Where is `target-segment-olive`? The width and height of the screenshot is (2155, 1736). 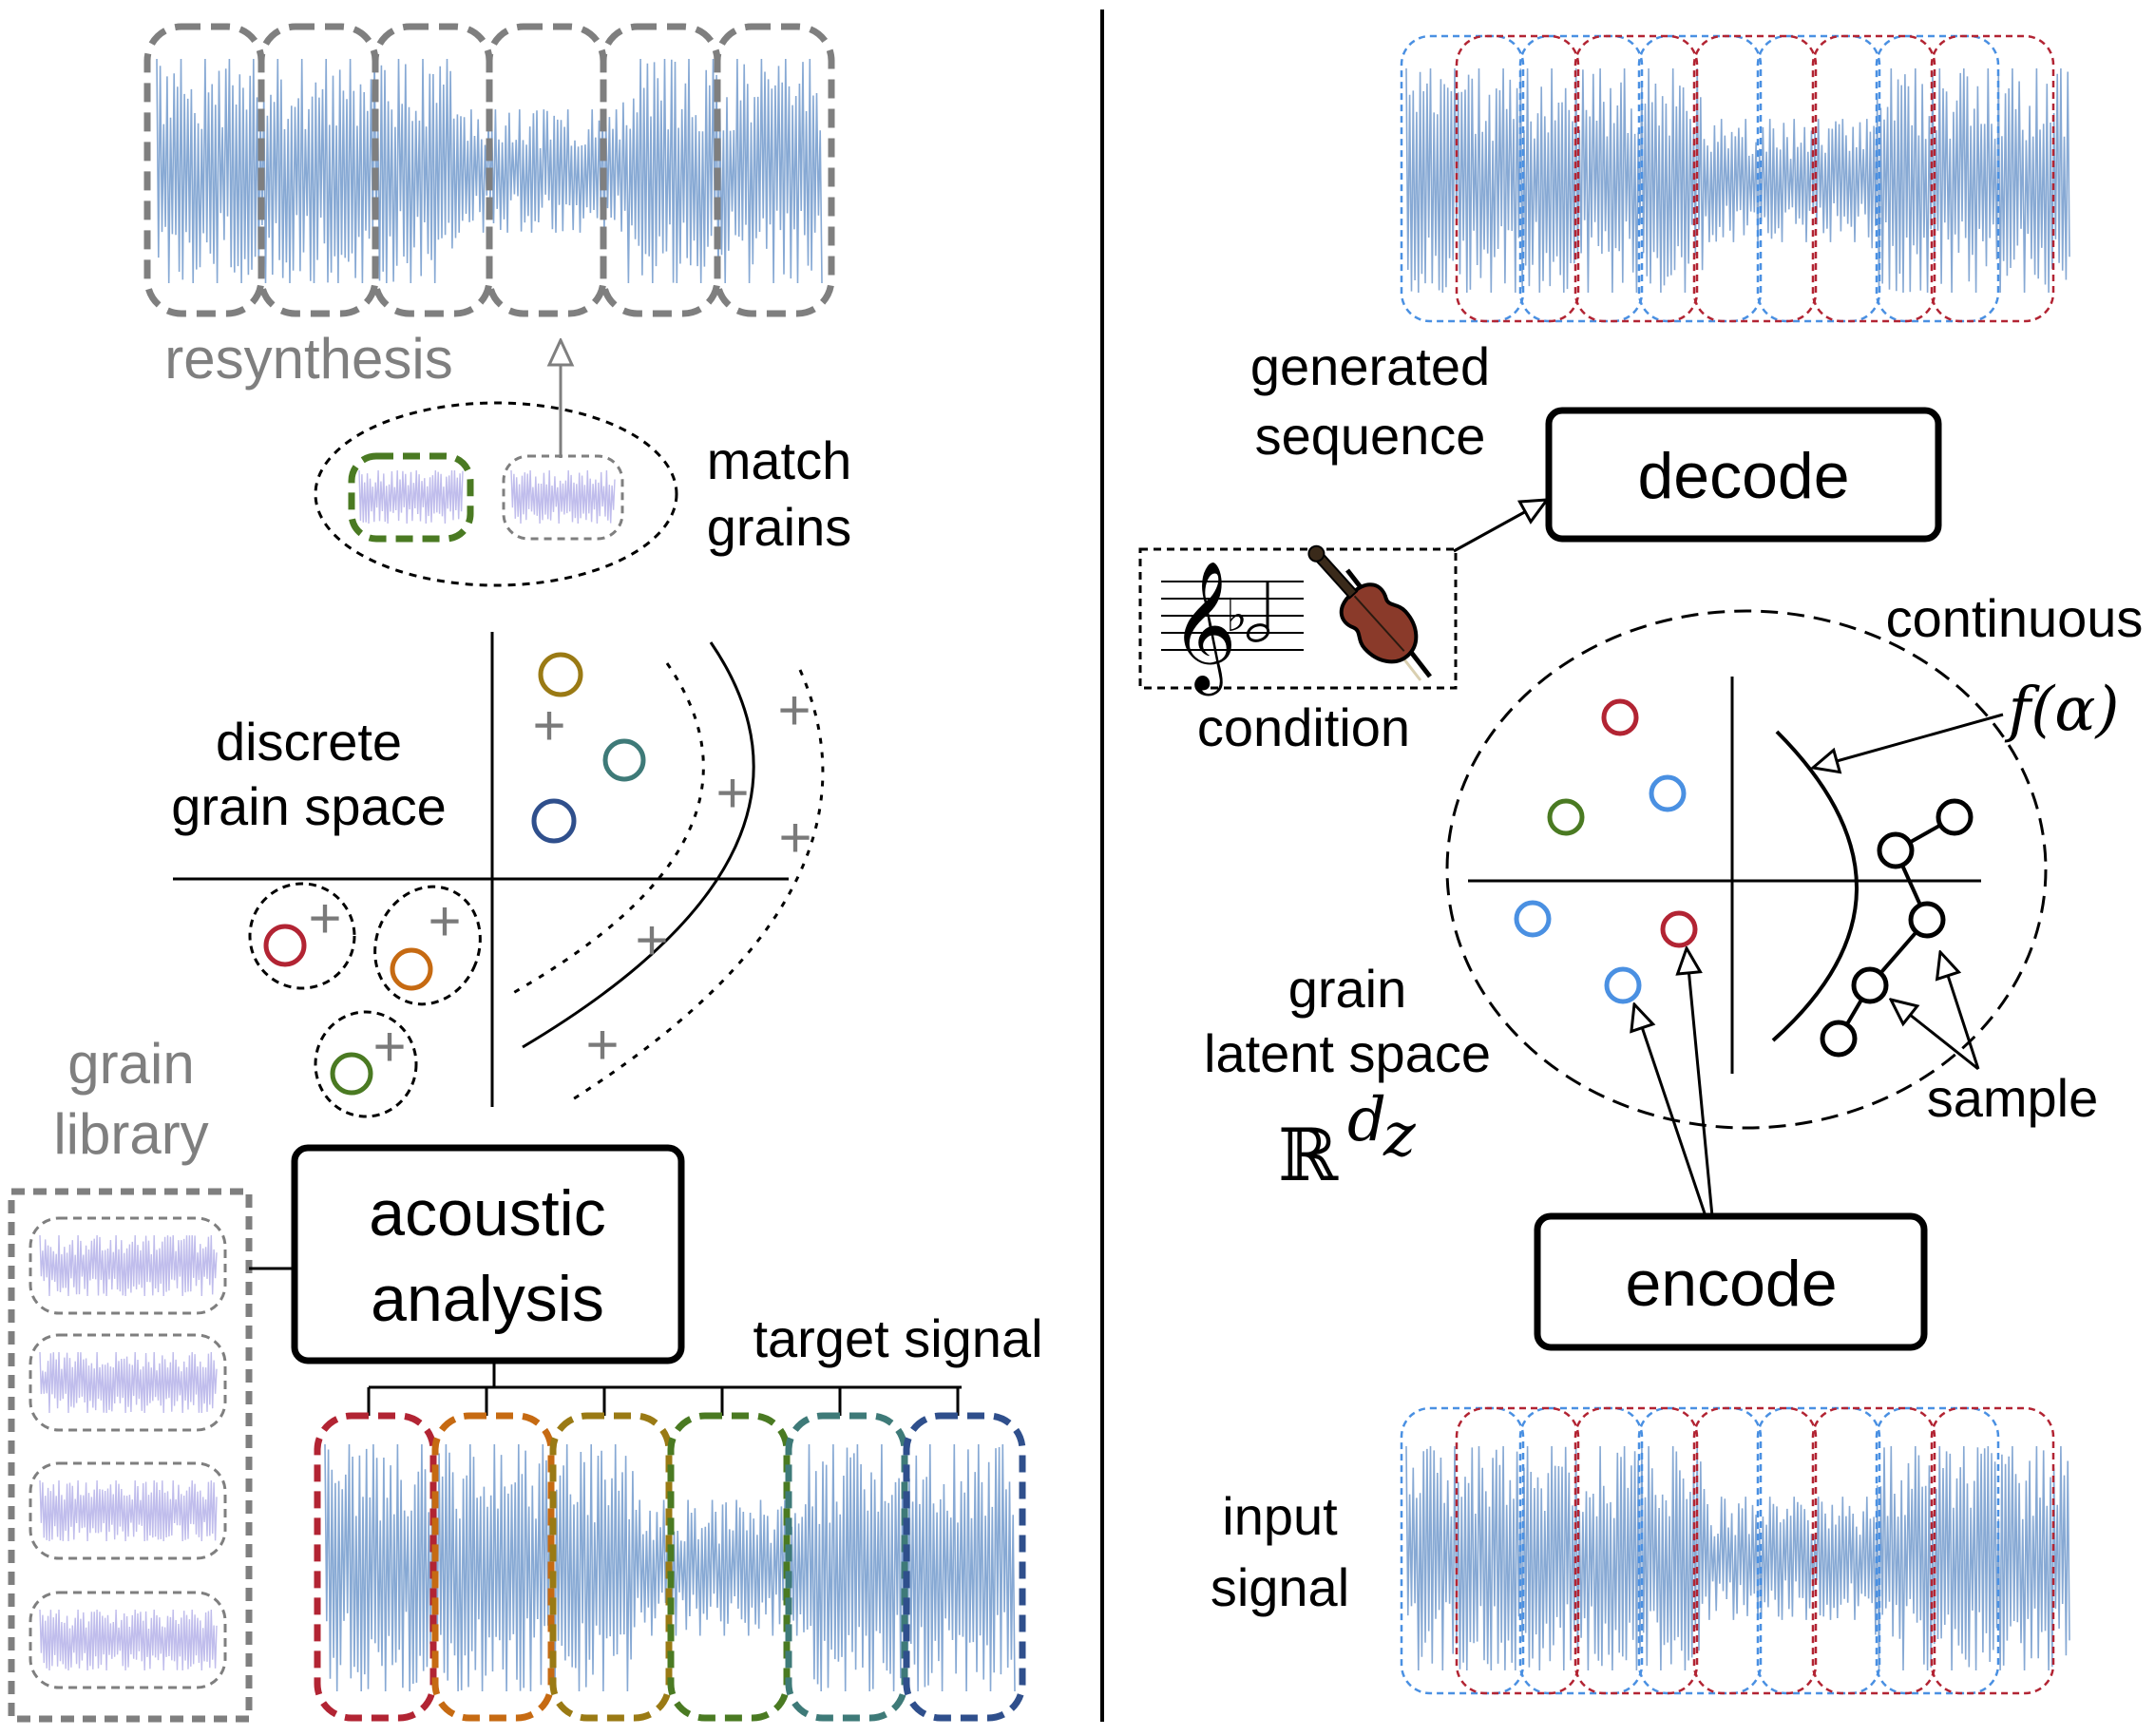 target-segment-olive is located at coordinates (611, 1567).